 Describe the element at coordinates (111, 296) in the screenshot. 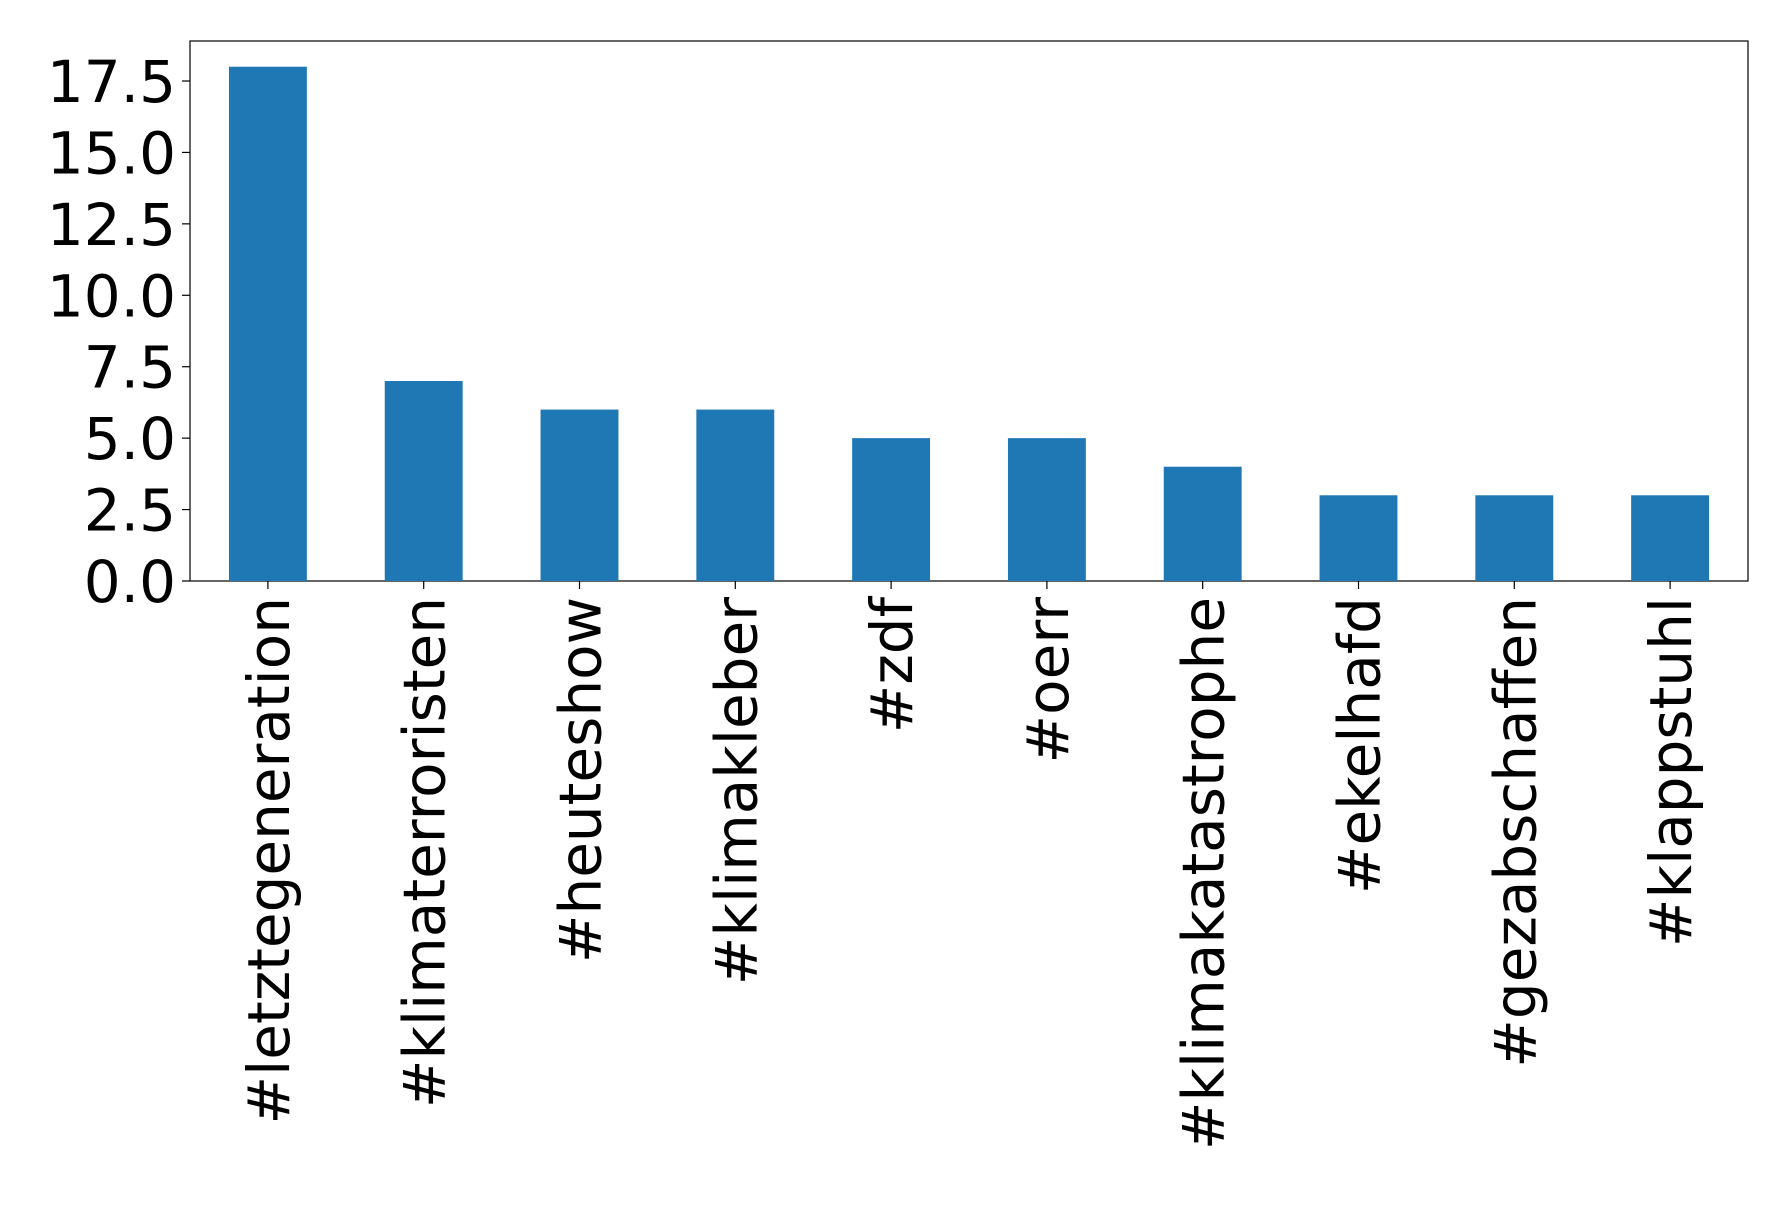

I see `y-tick-label: 10.0` at that location.